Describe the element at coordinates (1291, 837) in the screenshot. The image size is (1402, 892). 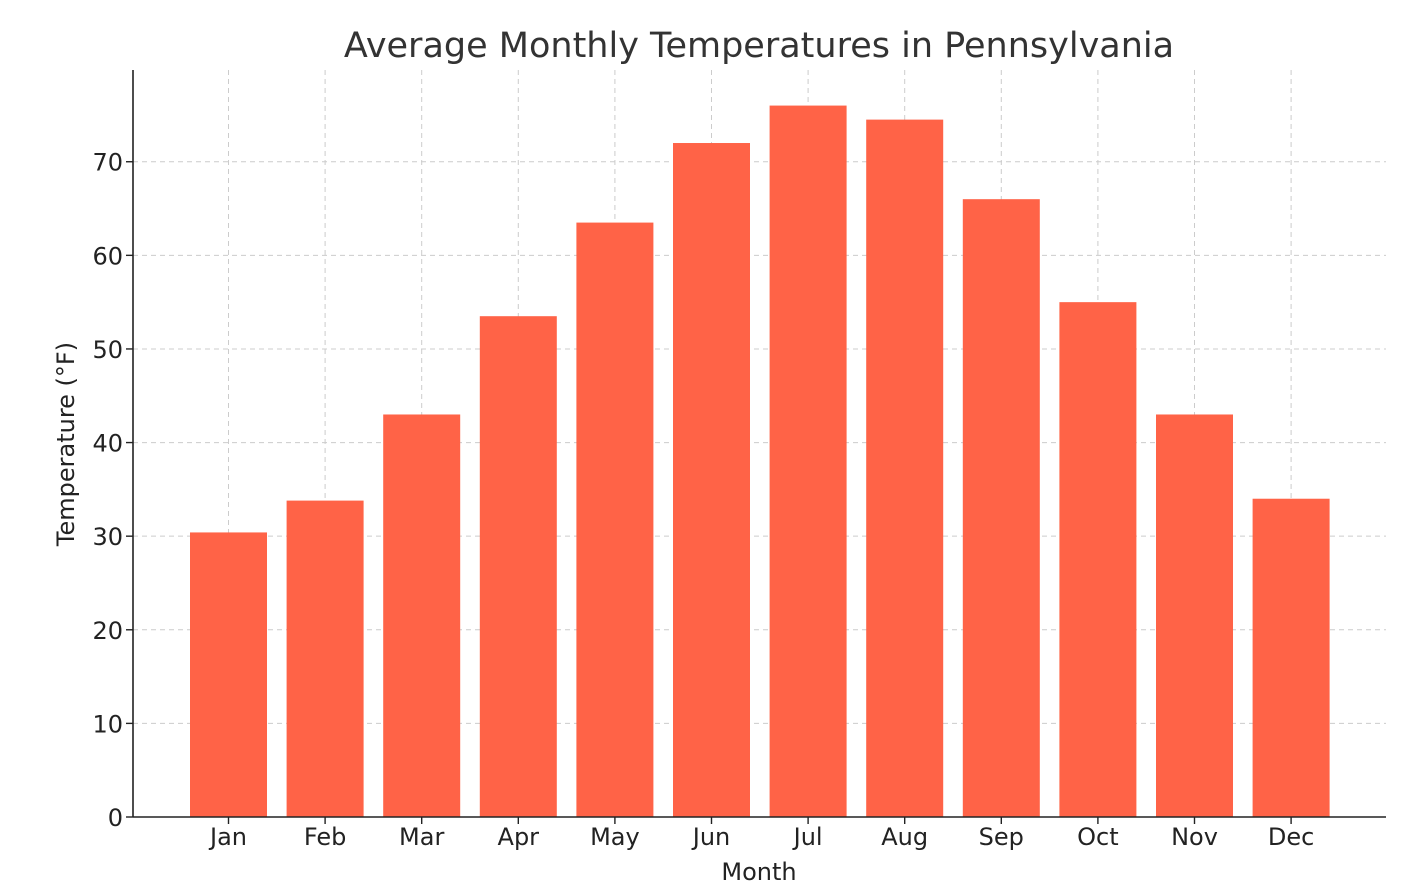
I see `x-tick-label: Dec` at that location.